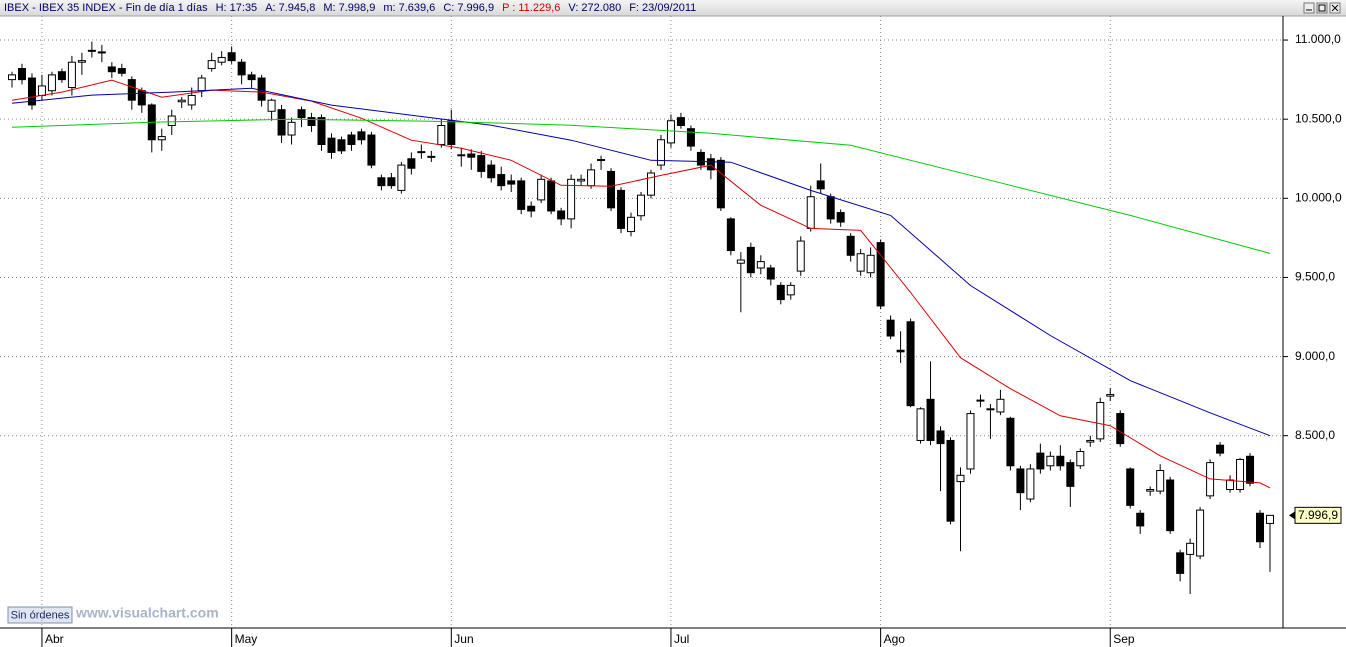  Describe the element at coordinates (1124, 639) in the screenshot. I see `x-tick-label: Sep` at that location.